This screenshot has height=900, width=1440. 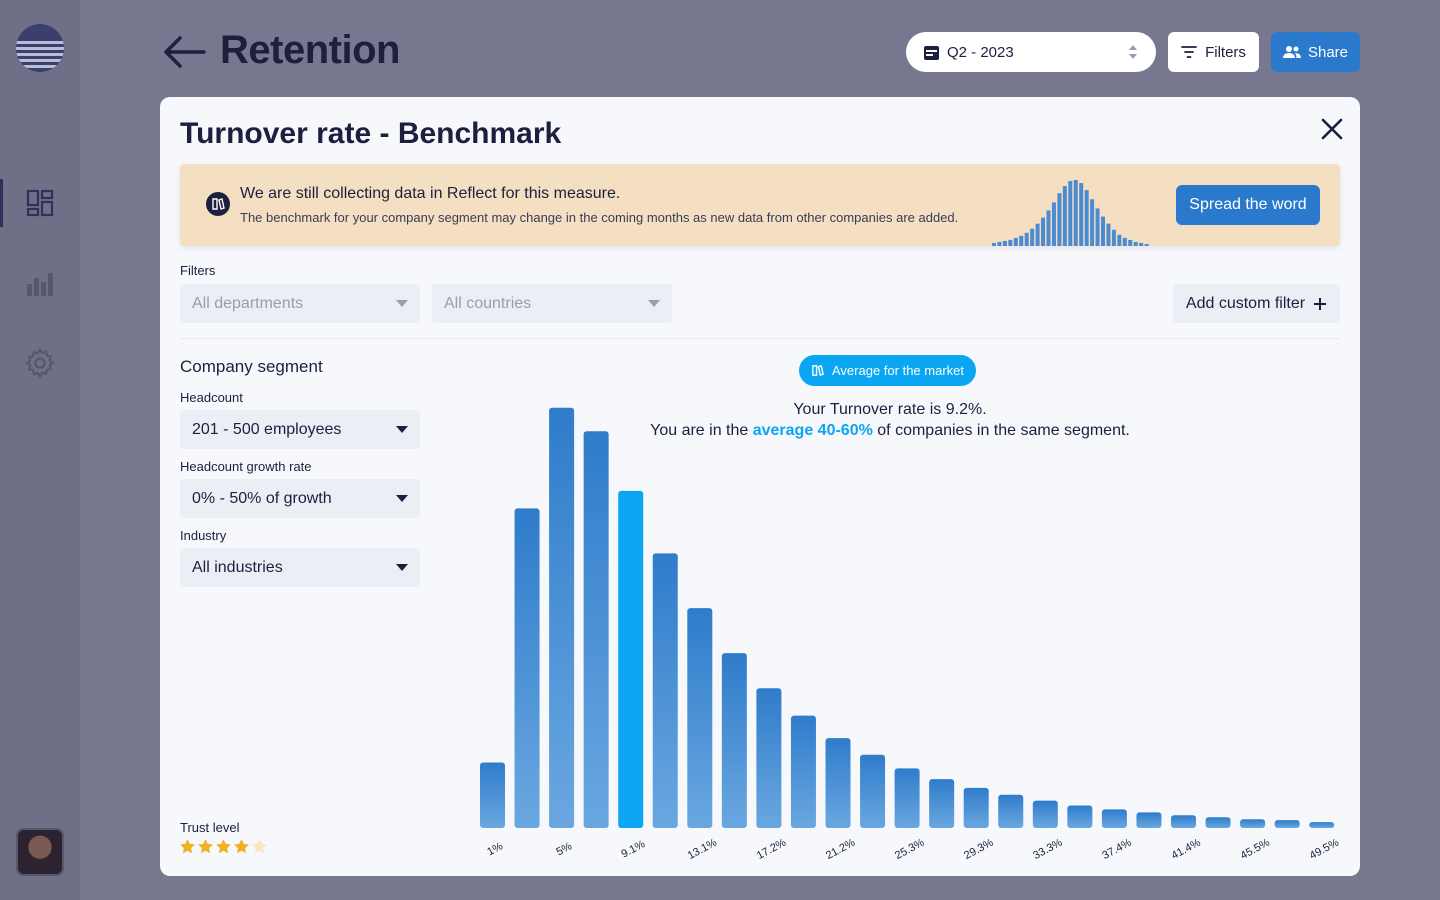 I want to click on dashboard-icon, so click(x=40, y=203).